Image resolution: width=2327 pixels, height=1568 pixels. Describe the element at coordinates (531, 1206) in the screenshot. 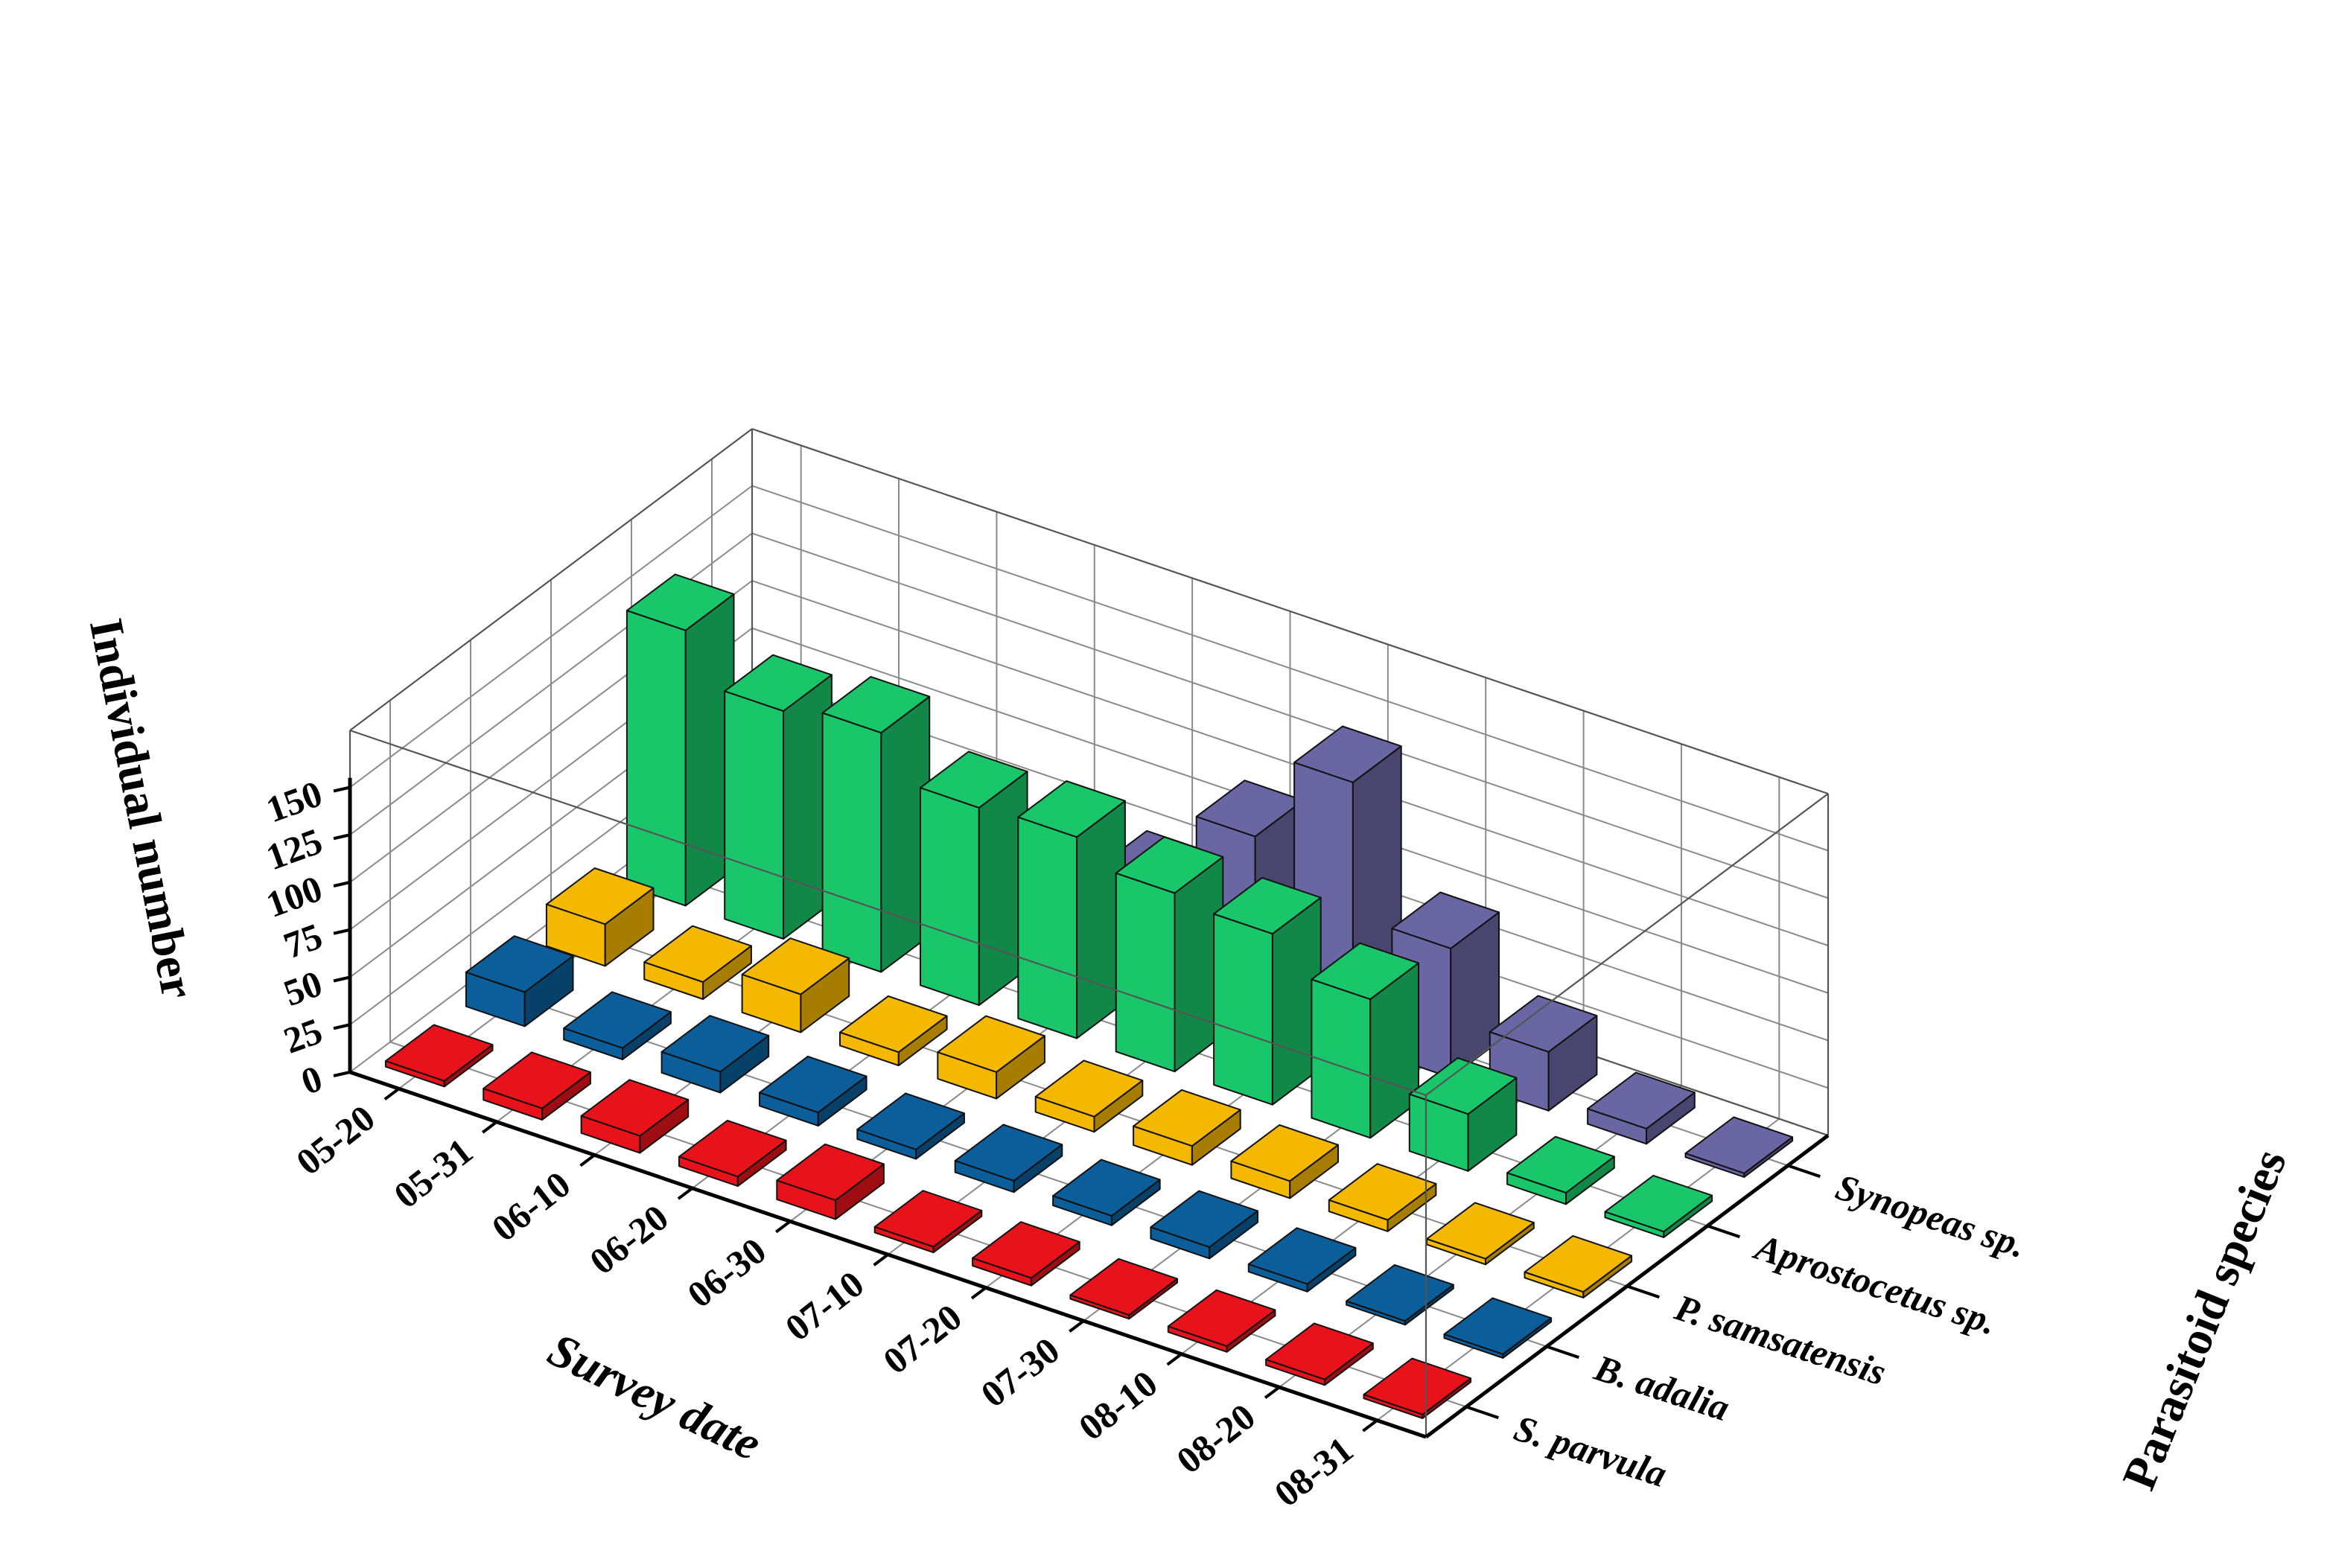

I see `x-tick-label: 06-10` at that location.